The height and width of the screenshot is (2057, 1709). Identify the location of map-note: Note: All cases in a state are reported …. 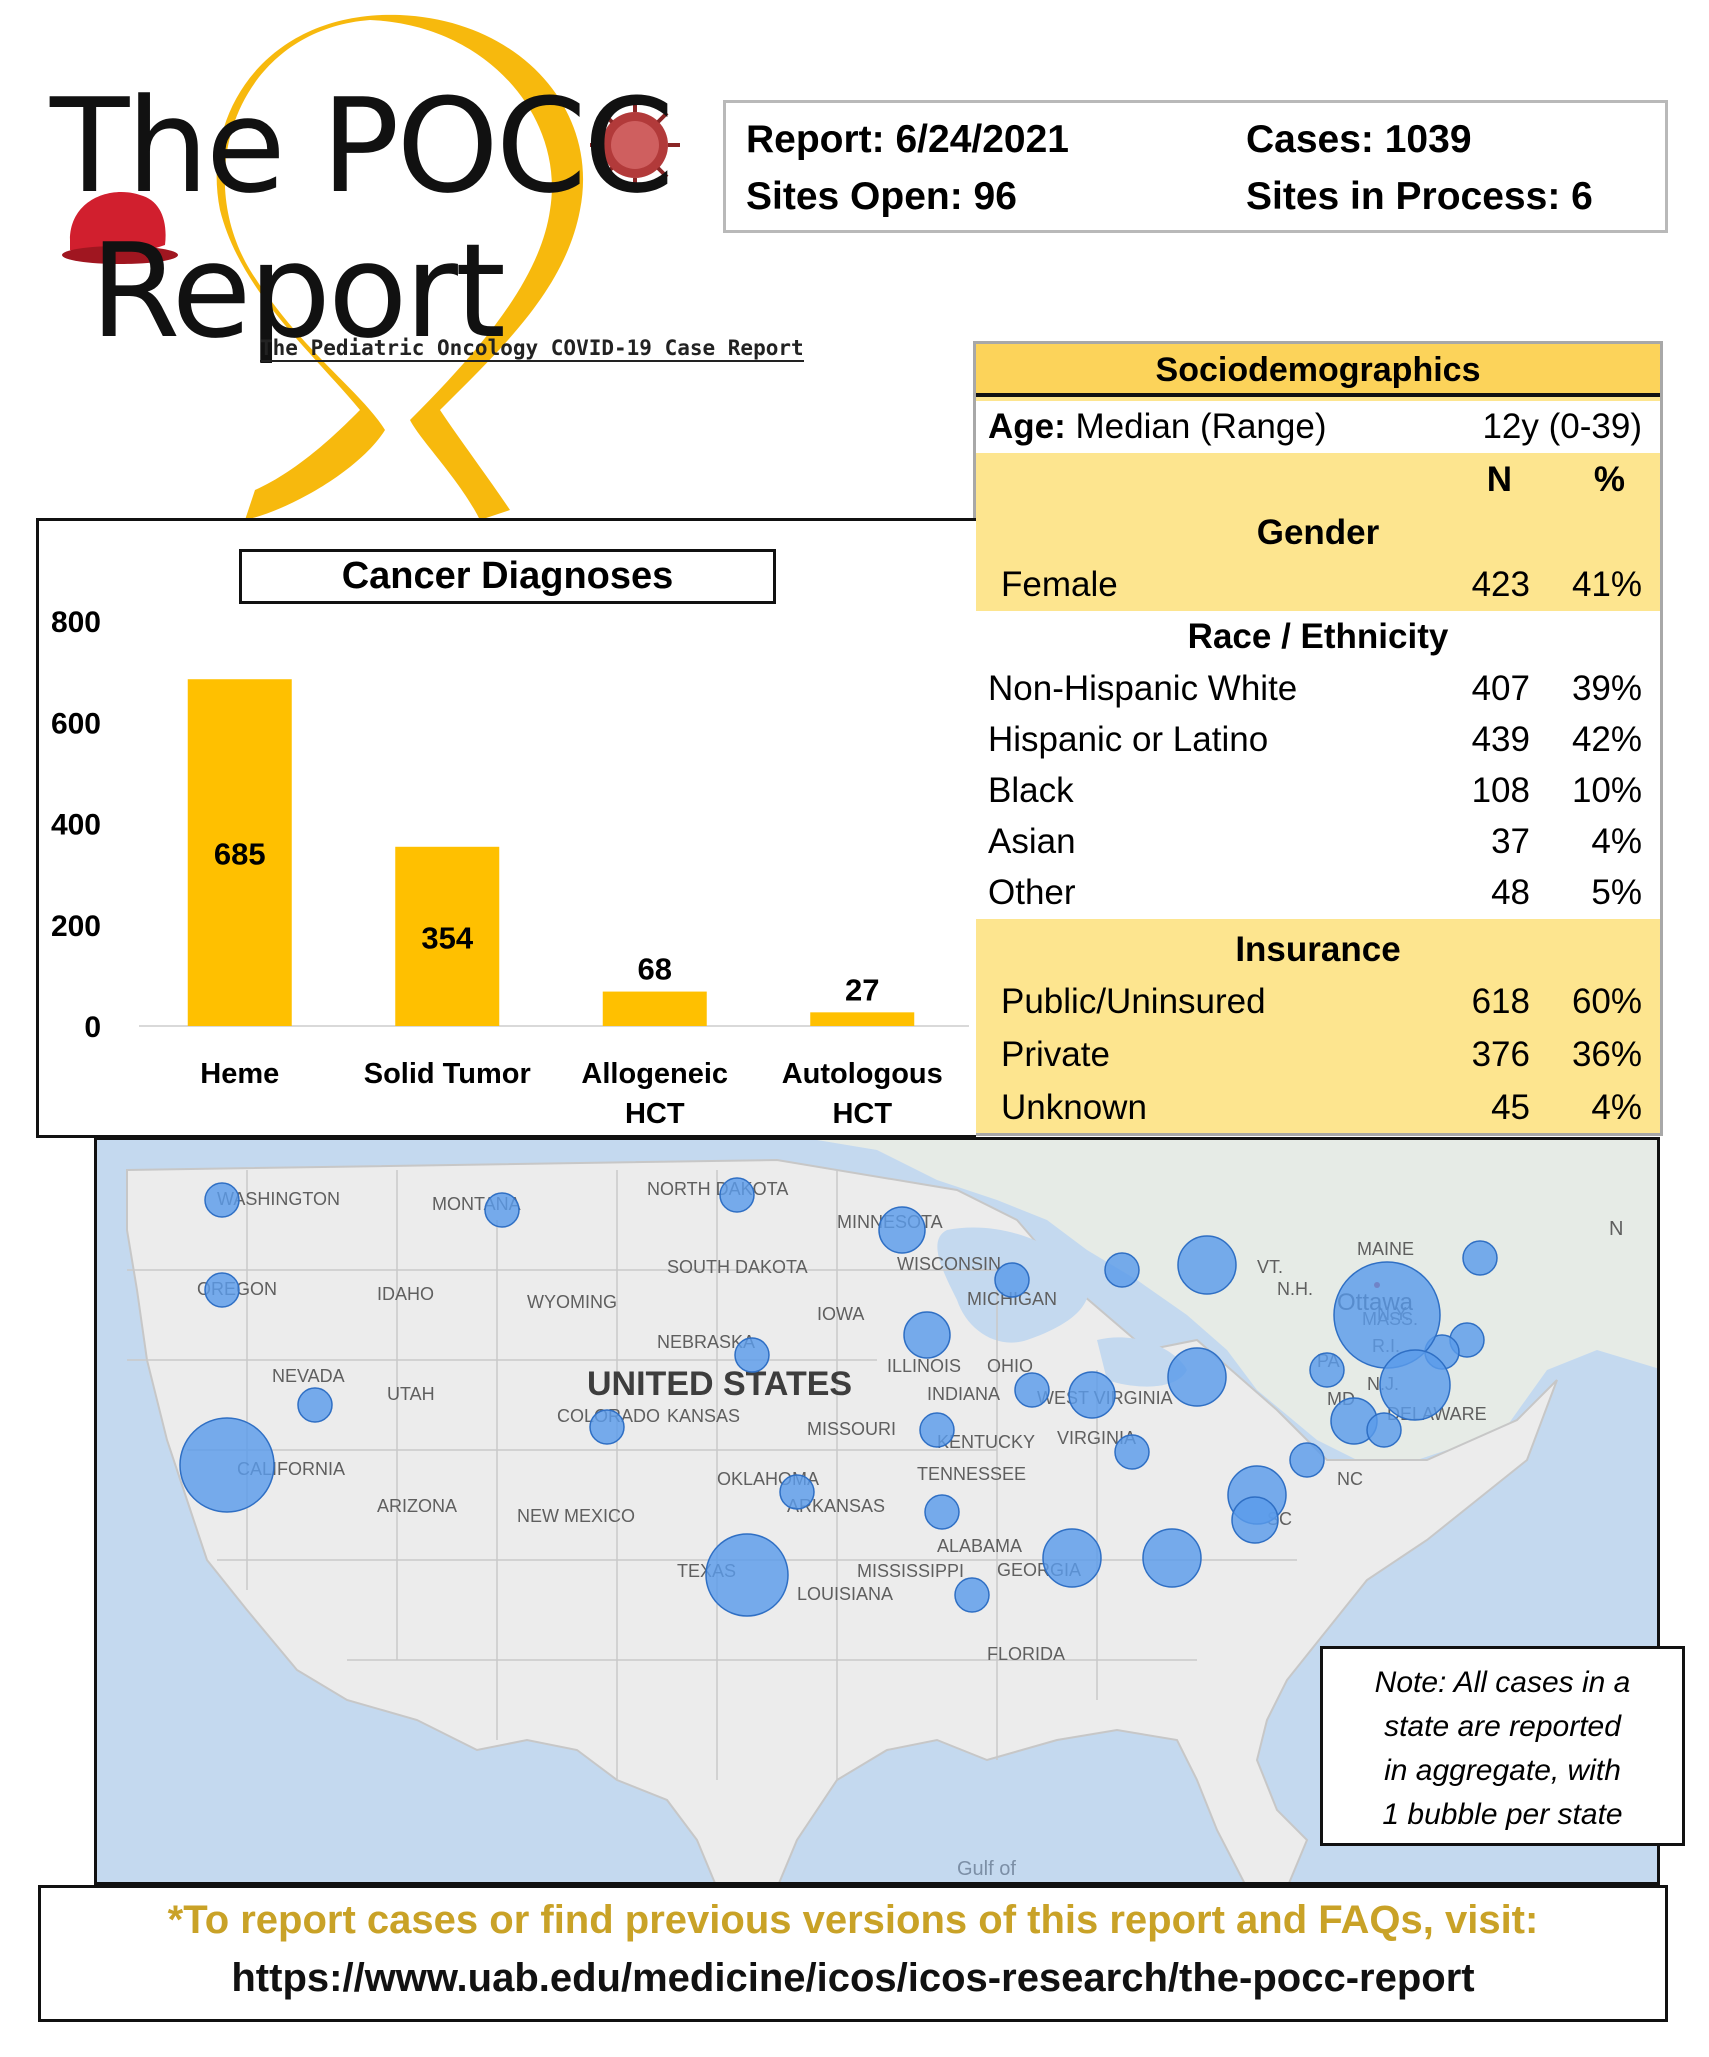
(1502, 1746).